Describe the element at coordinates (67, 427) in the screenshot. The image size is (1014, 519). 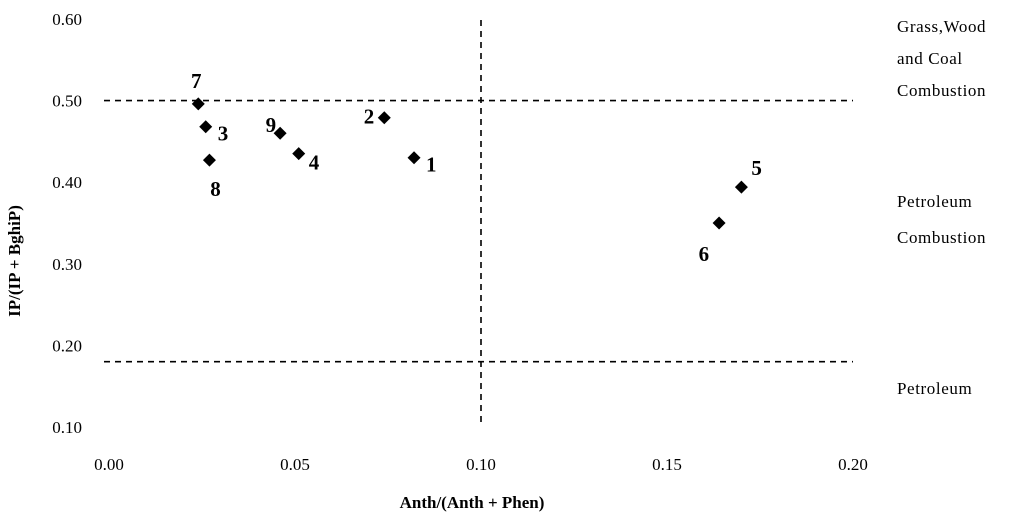
I see `y-tick-label: 0.10` at that location.